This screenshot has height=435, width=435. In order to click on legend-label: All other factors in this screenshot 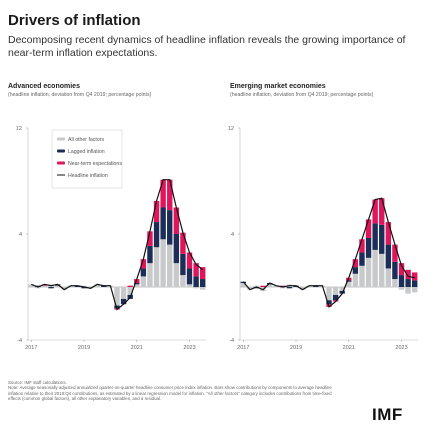, I will do `click(86, 140)`.